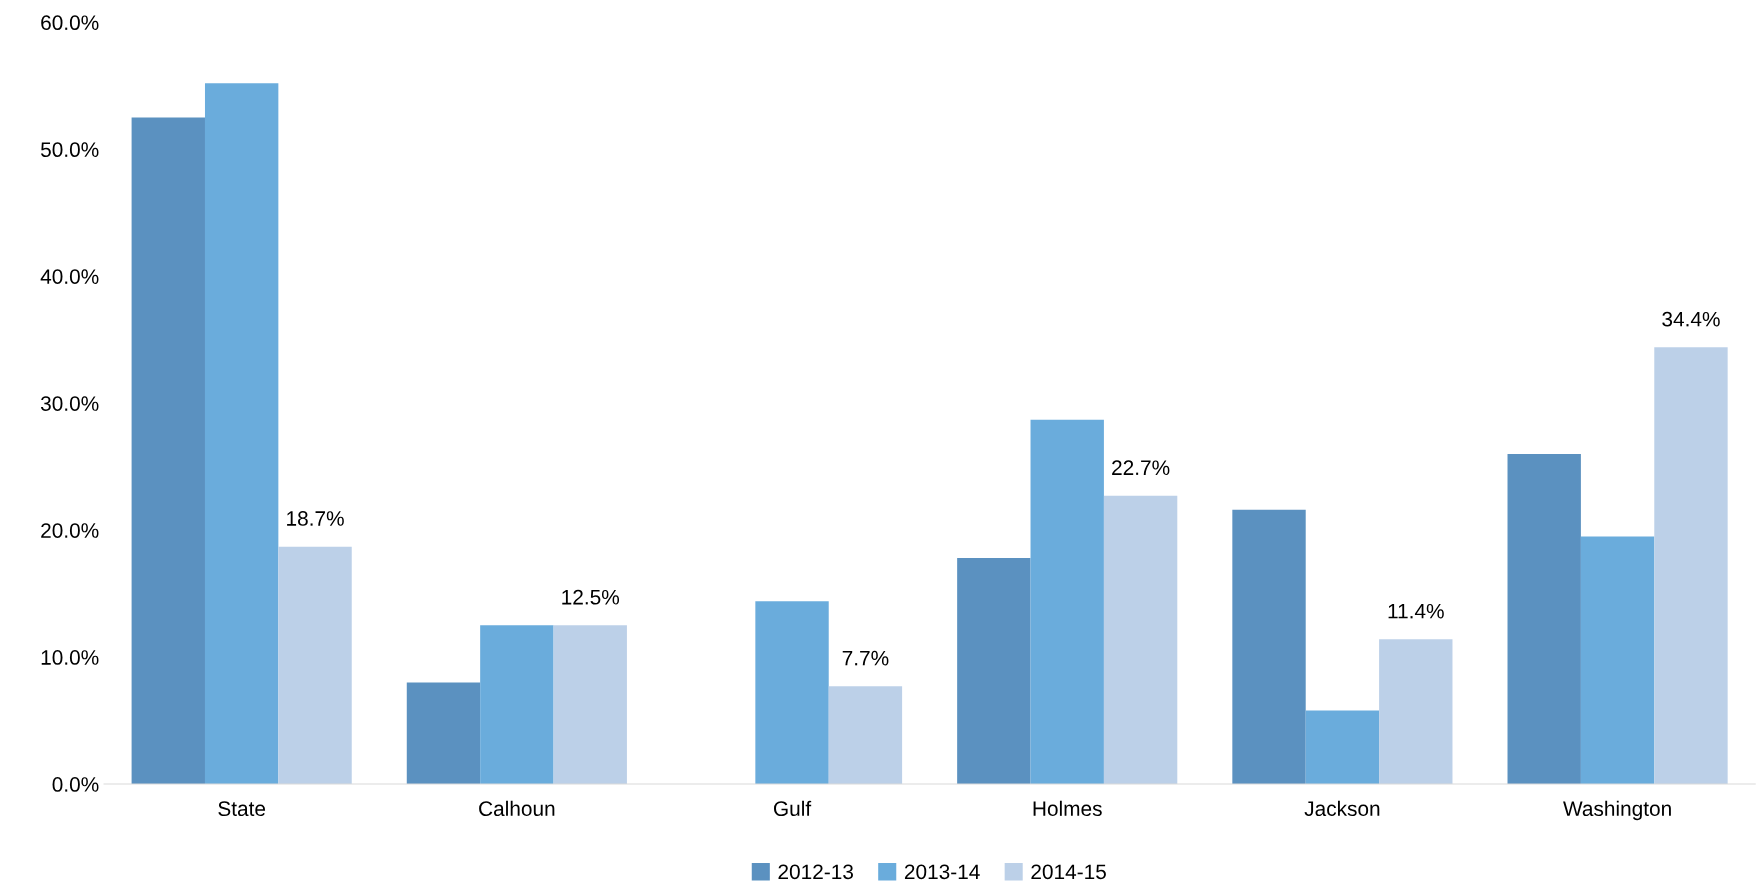 This screenshot has width=1764, height=892. I want to click on x-tick-label: Jackson, so click(1342, 808).